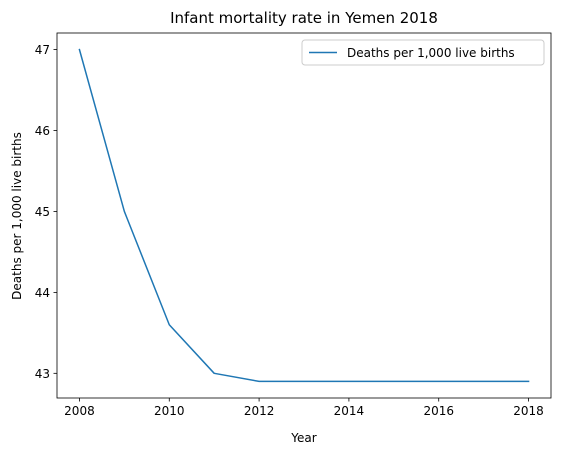 The image size is (562, 455). What do you see at coordinates (79, 411) in the screenshot?
I see `x-tick-label: 2008` at bounding box center [79, 411].